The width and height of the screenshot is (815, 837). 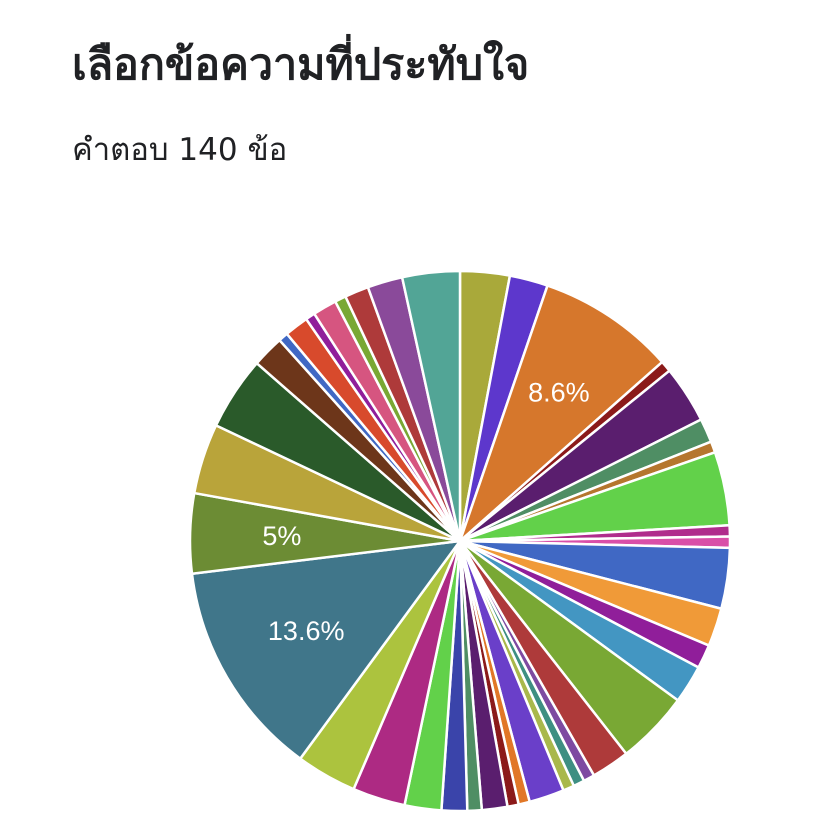 I want to click on slice-label: 13.6%, so click(x=306, y=631).